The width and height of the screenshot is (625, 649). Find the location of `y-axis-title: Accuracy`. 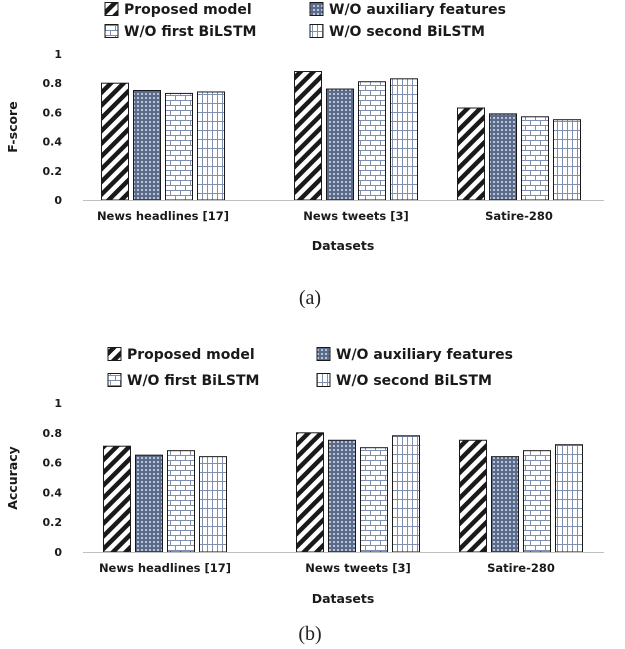

y-axis-title: Accuracy is located at coordinates (12, 478).